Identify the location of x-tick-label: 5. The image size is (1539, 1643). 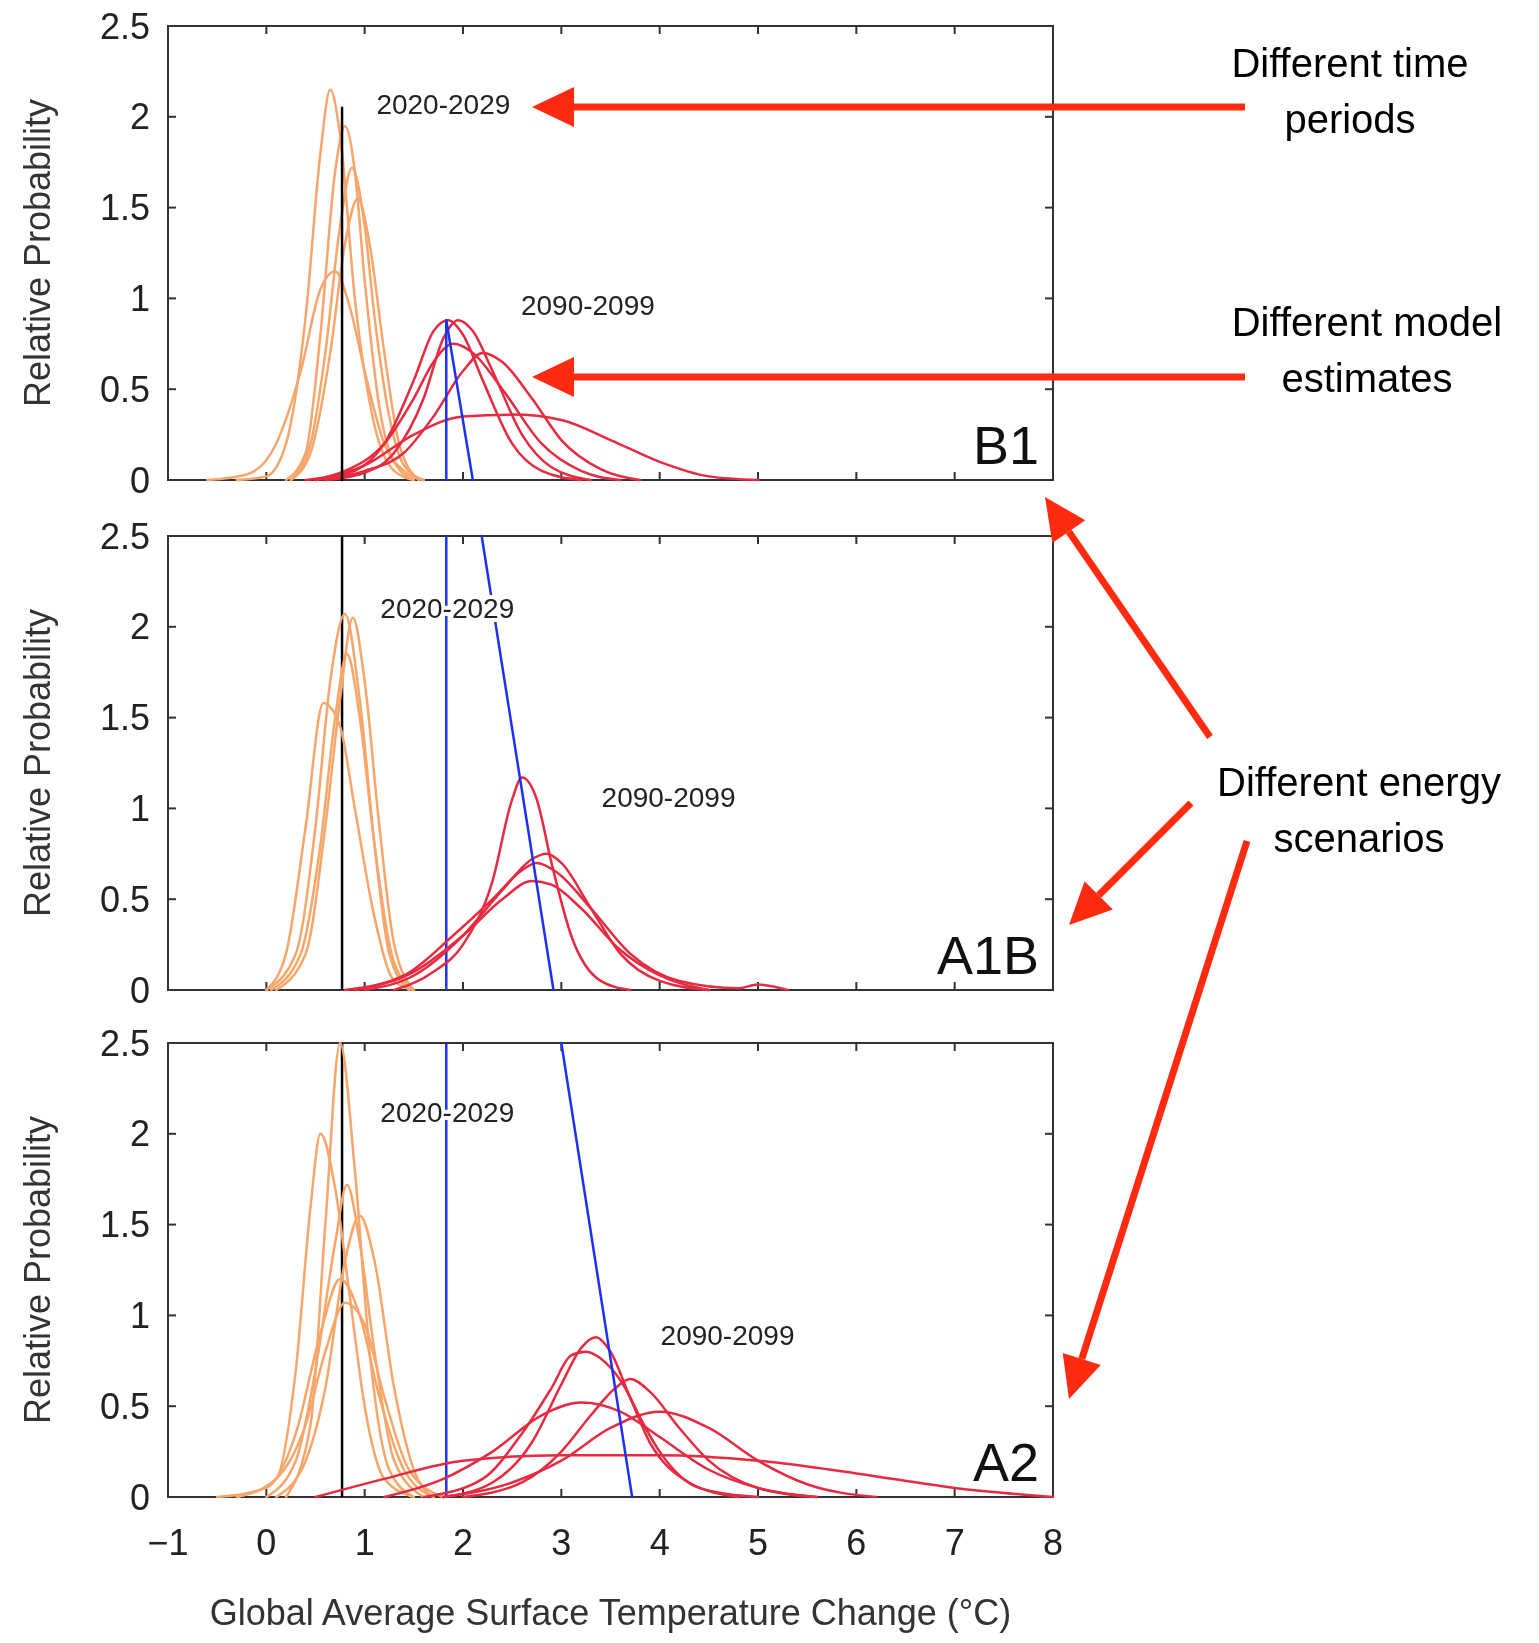
(758, 1542).